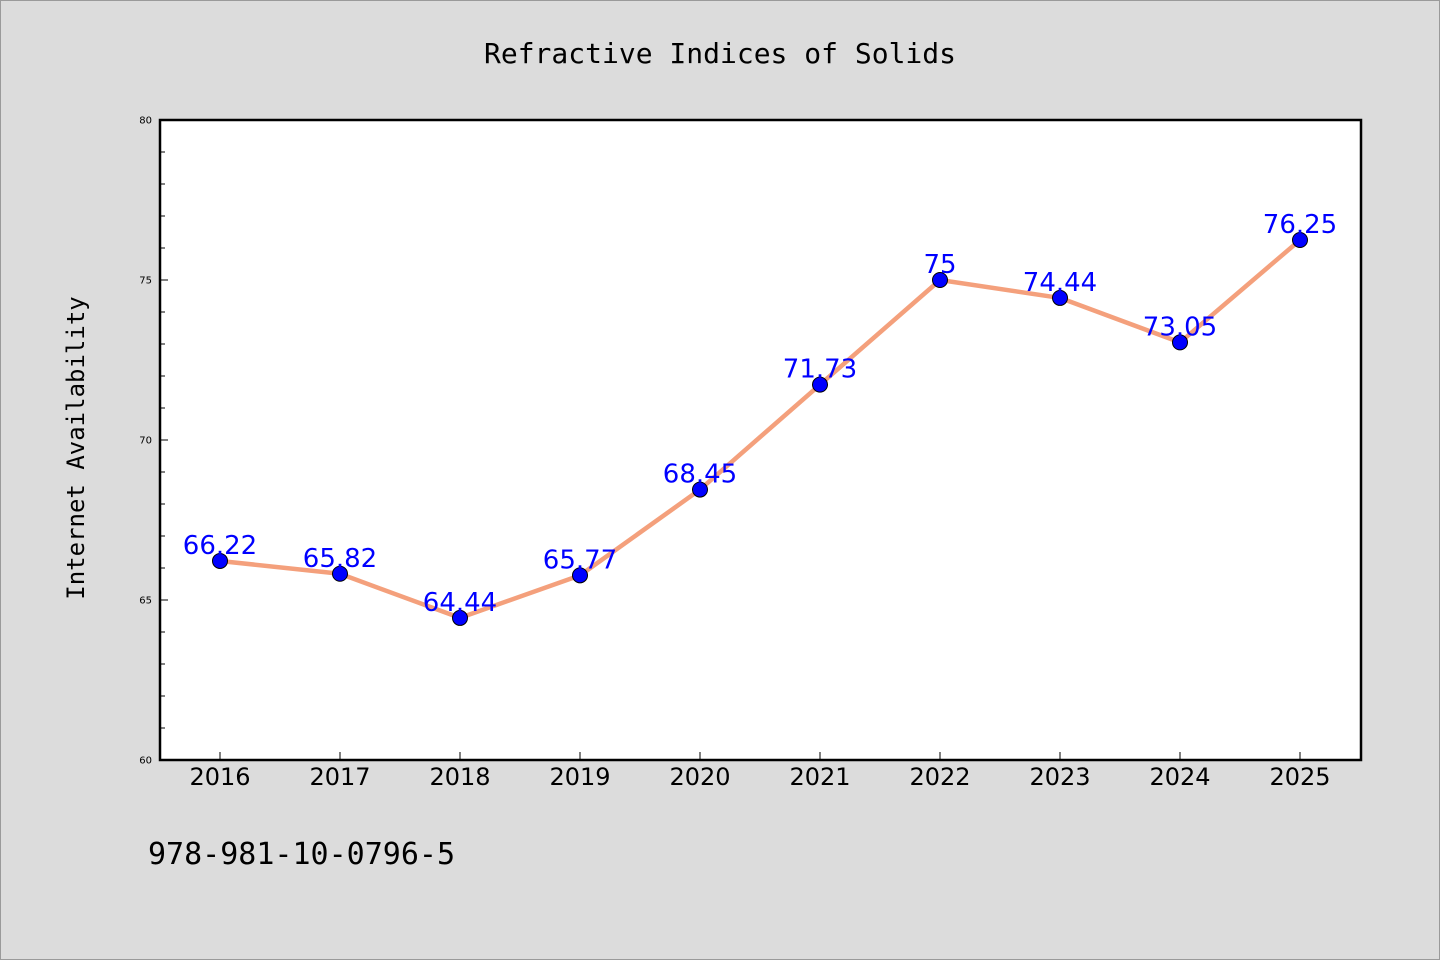 This screenshot has height=960, width=1440. Describe the element at coordinates (76, 447) in the screenshot. I see `y-axis-label: Internet Availability` at that location.